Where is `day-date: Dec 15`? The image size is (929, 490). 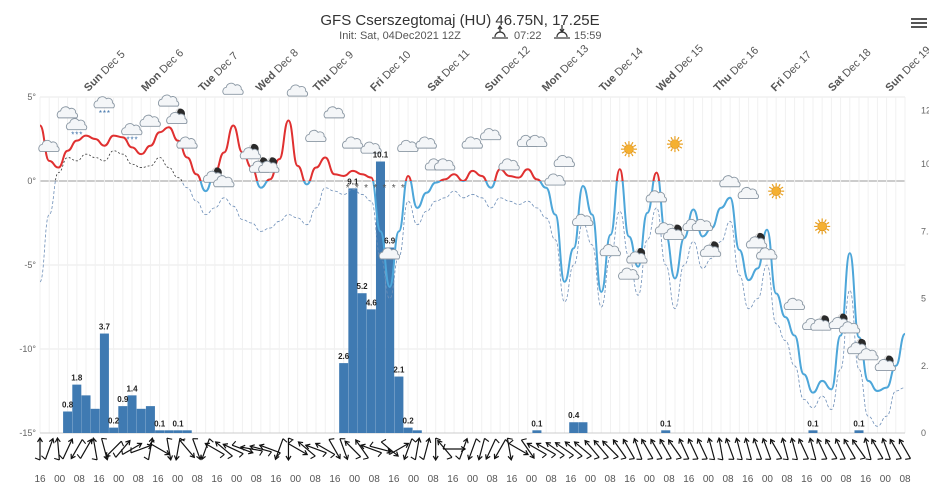 day-date: Dec 15 is located at coordinates (689, 59).